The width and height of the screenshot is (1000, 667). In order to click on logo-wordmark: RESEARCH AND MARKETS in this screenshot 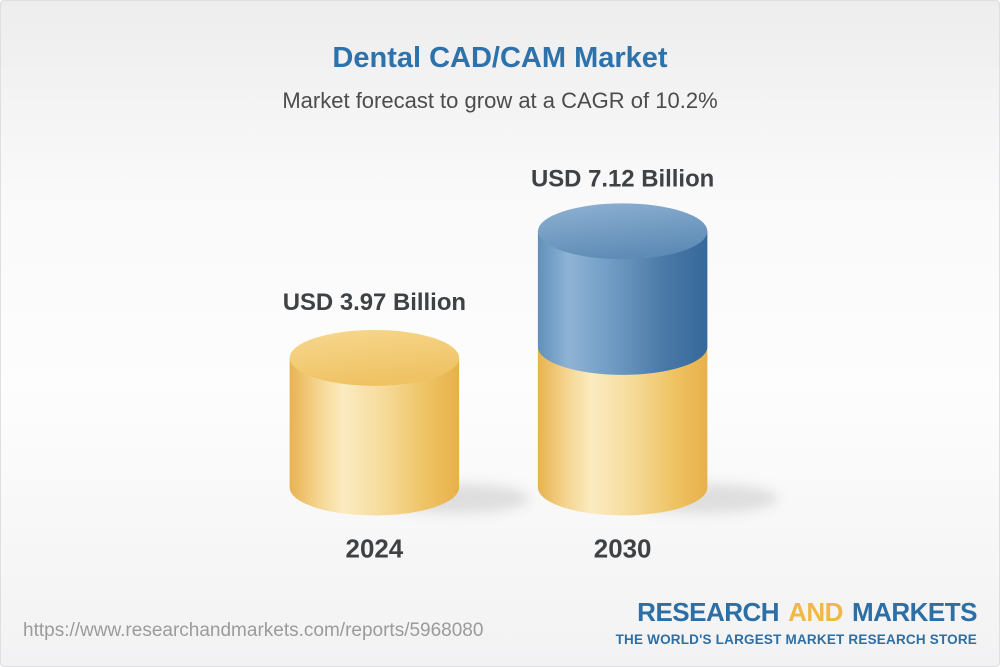, I will do `click(807, 612)`.